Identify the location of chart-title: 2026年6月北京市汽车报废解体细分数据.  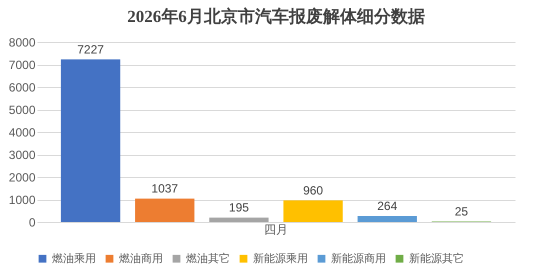
(276, 16).